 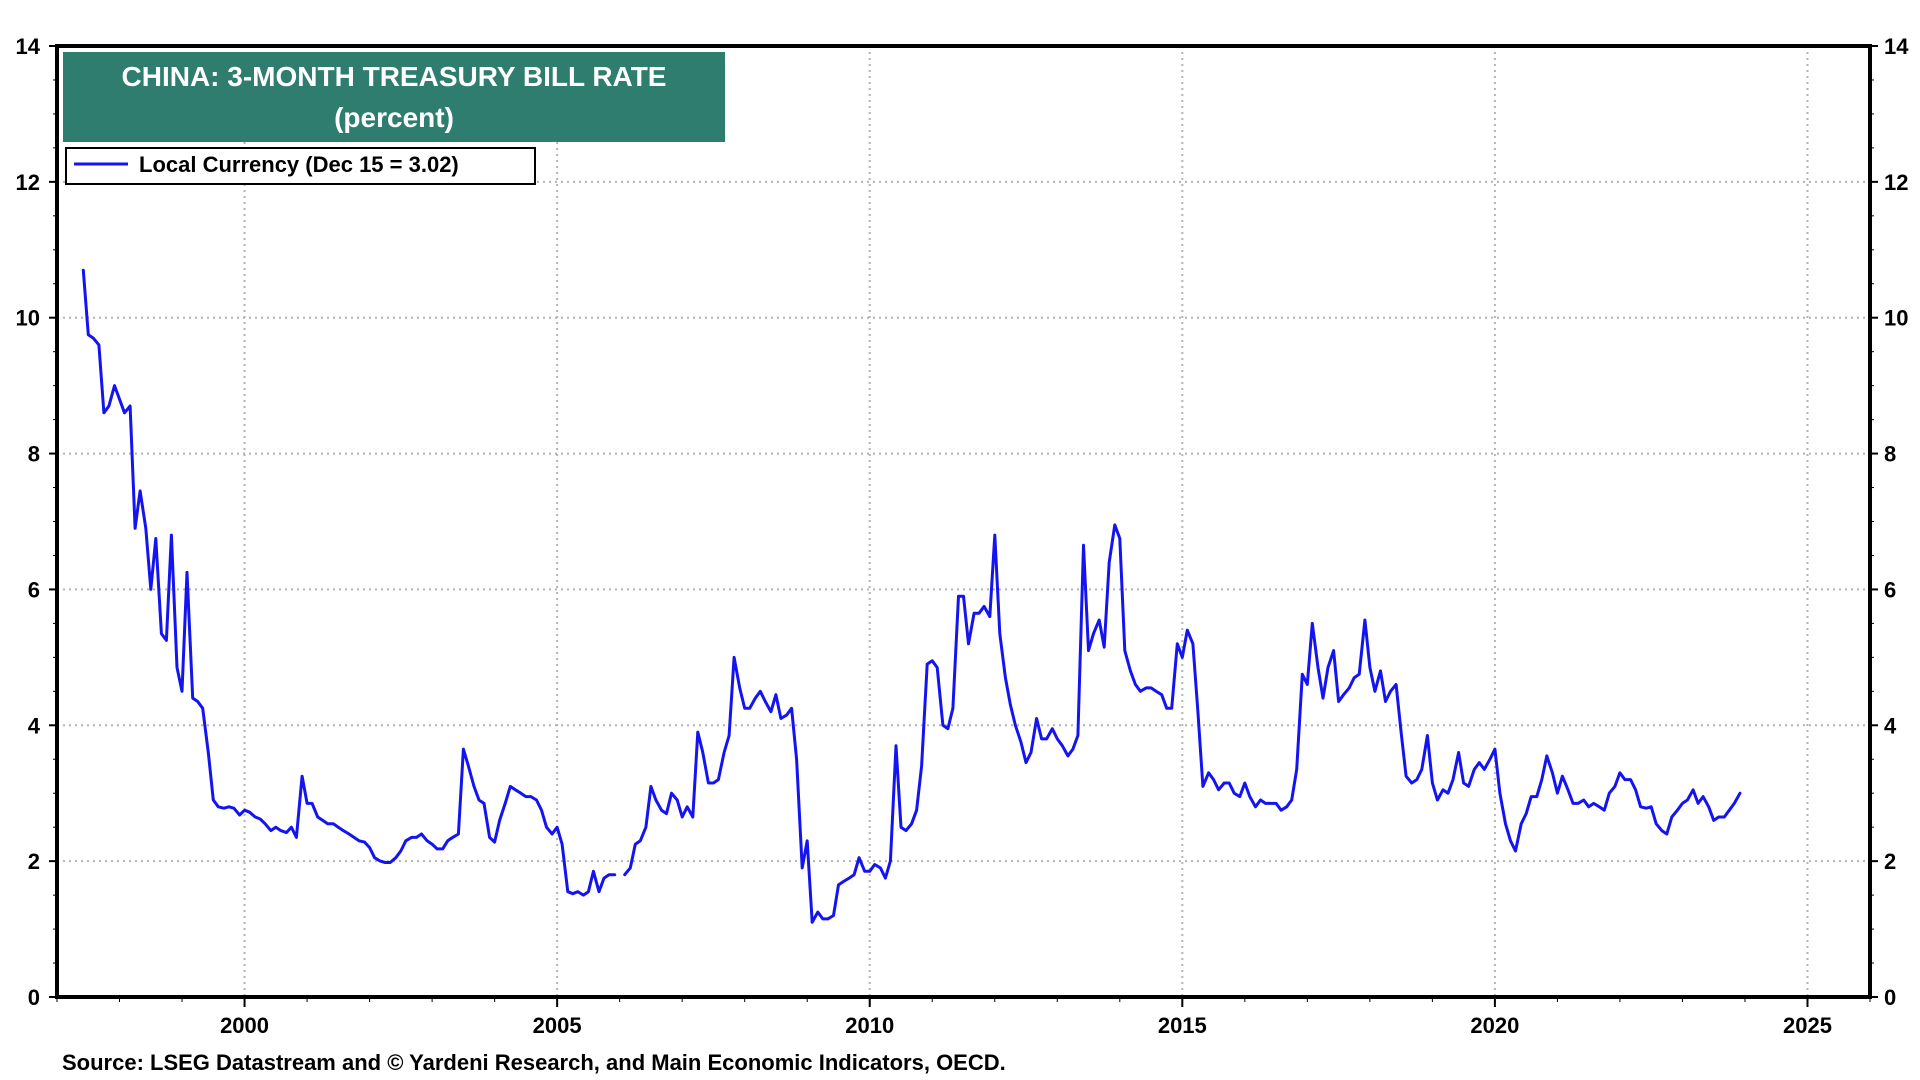 What do you see at coordinates (1890, 861) in the screenshot?
I see `y-tick-label-right-2: 2` at bounding box center [1890, 861].